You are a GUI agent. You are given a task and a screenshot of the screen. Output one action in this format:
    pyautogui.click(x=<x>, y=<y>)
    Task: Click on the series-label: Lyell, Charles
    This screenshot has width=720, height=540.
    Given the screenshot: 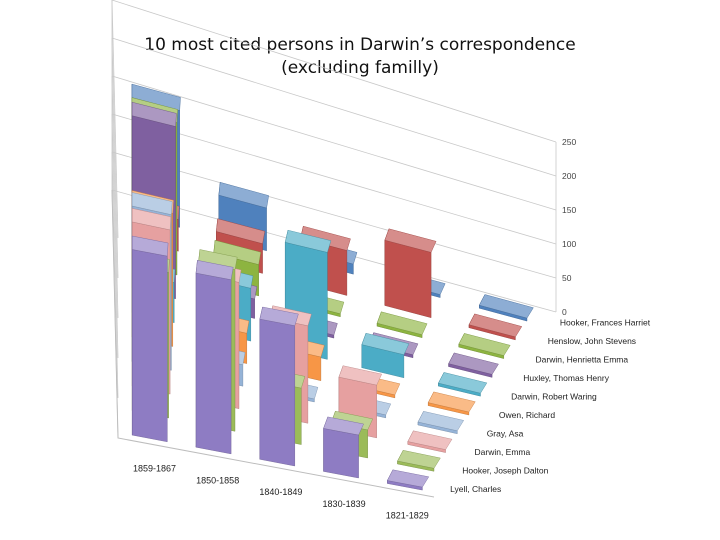 What is the action you would take?
    pyautogui.click(x=475, y=489)
    